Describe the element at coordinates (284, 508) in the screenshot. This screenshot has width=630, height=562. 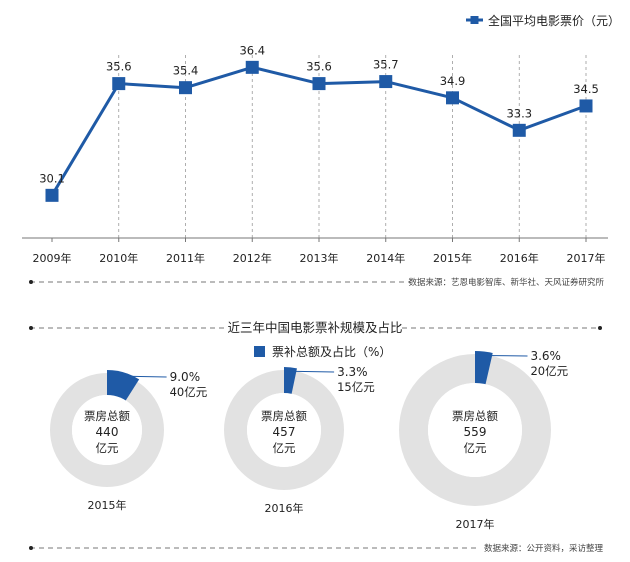
I see `donut-year-label: 2016年` at that location.